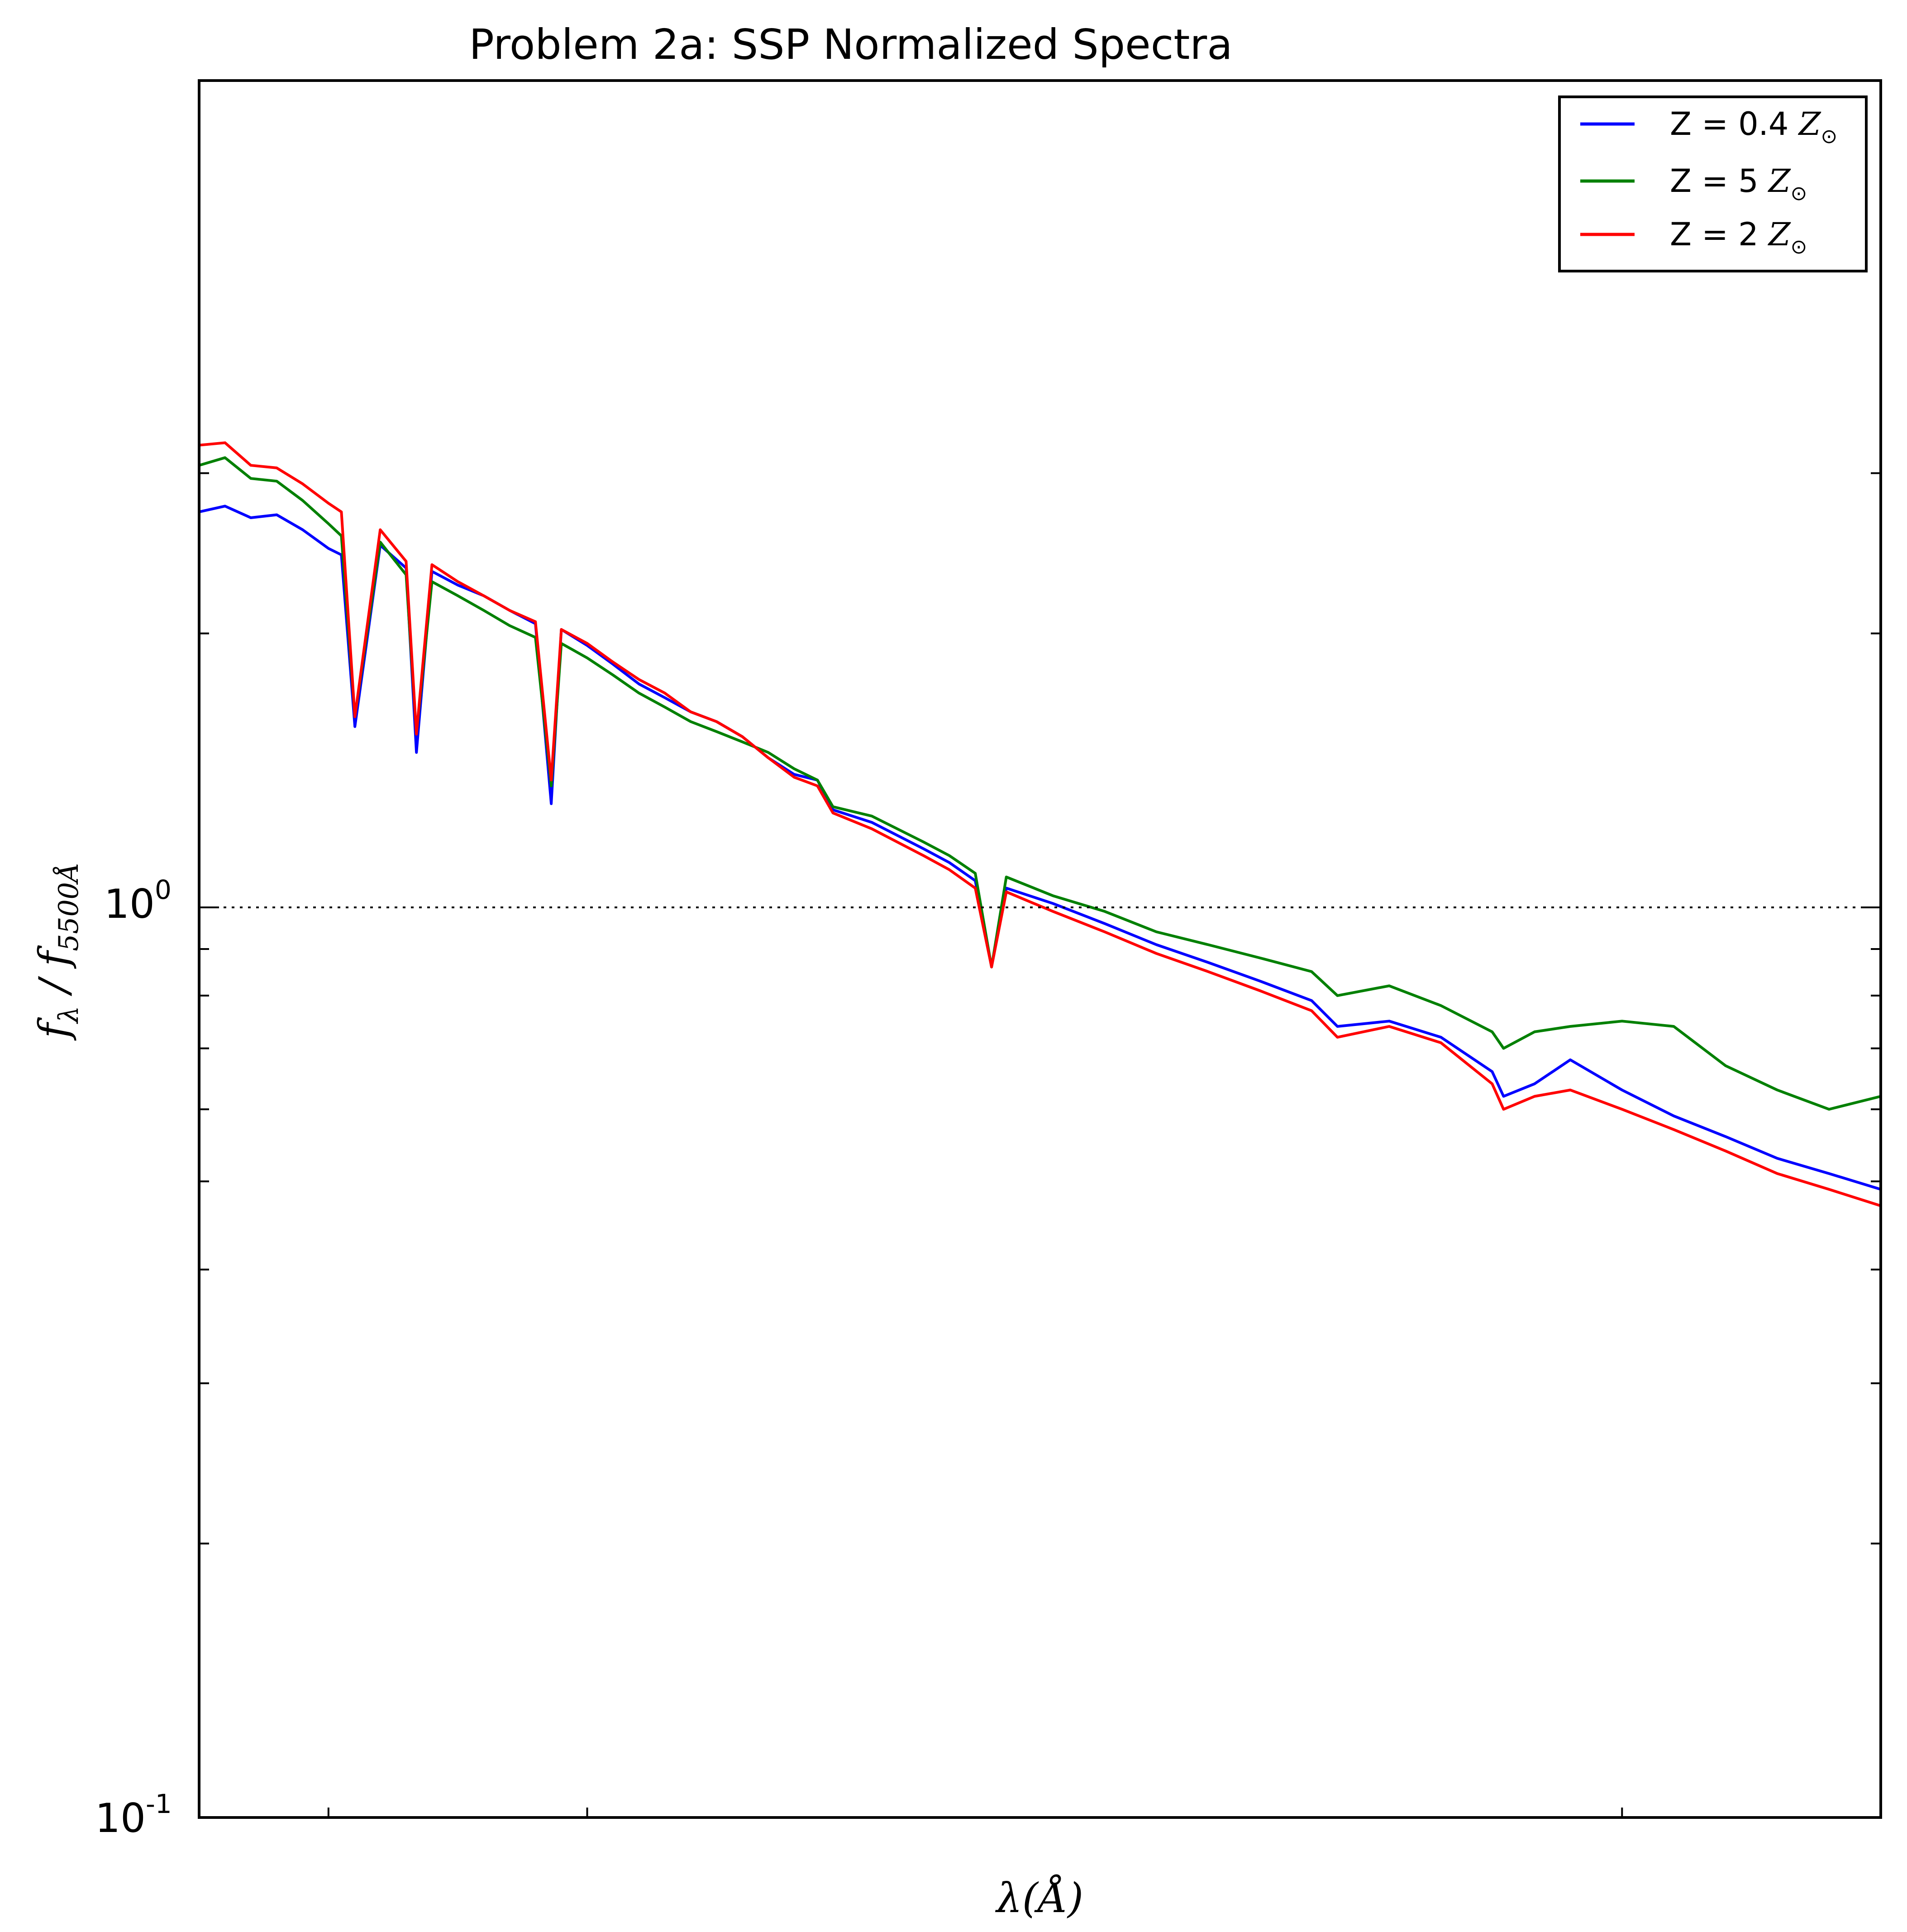 Image resolution: width=1907 pixels, height=1932 pixels. I want to click on legend-entry-3: Z = 2 Z⊙, so click(1738, 237).